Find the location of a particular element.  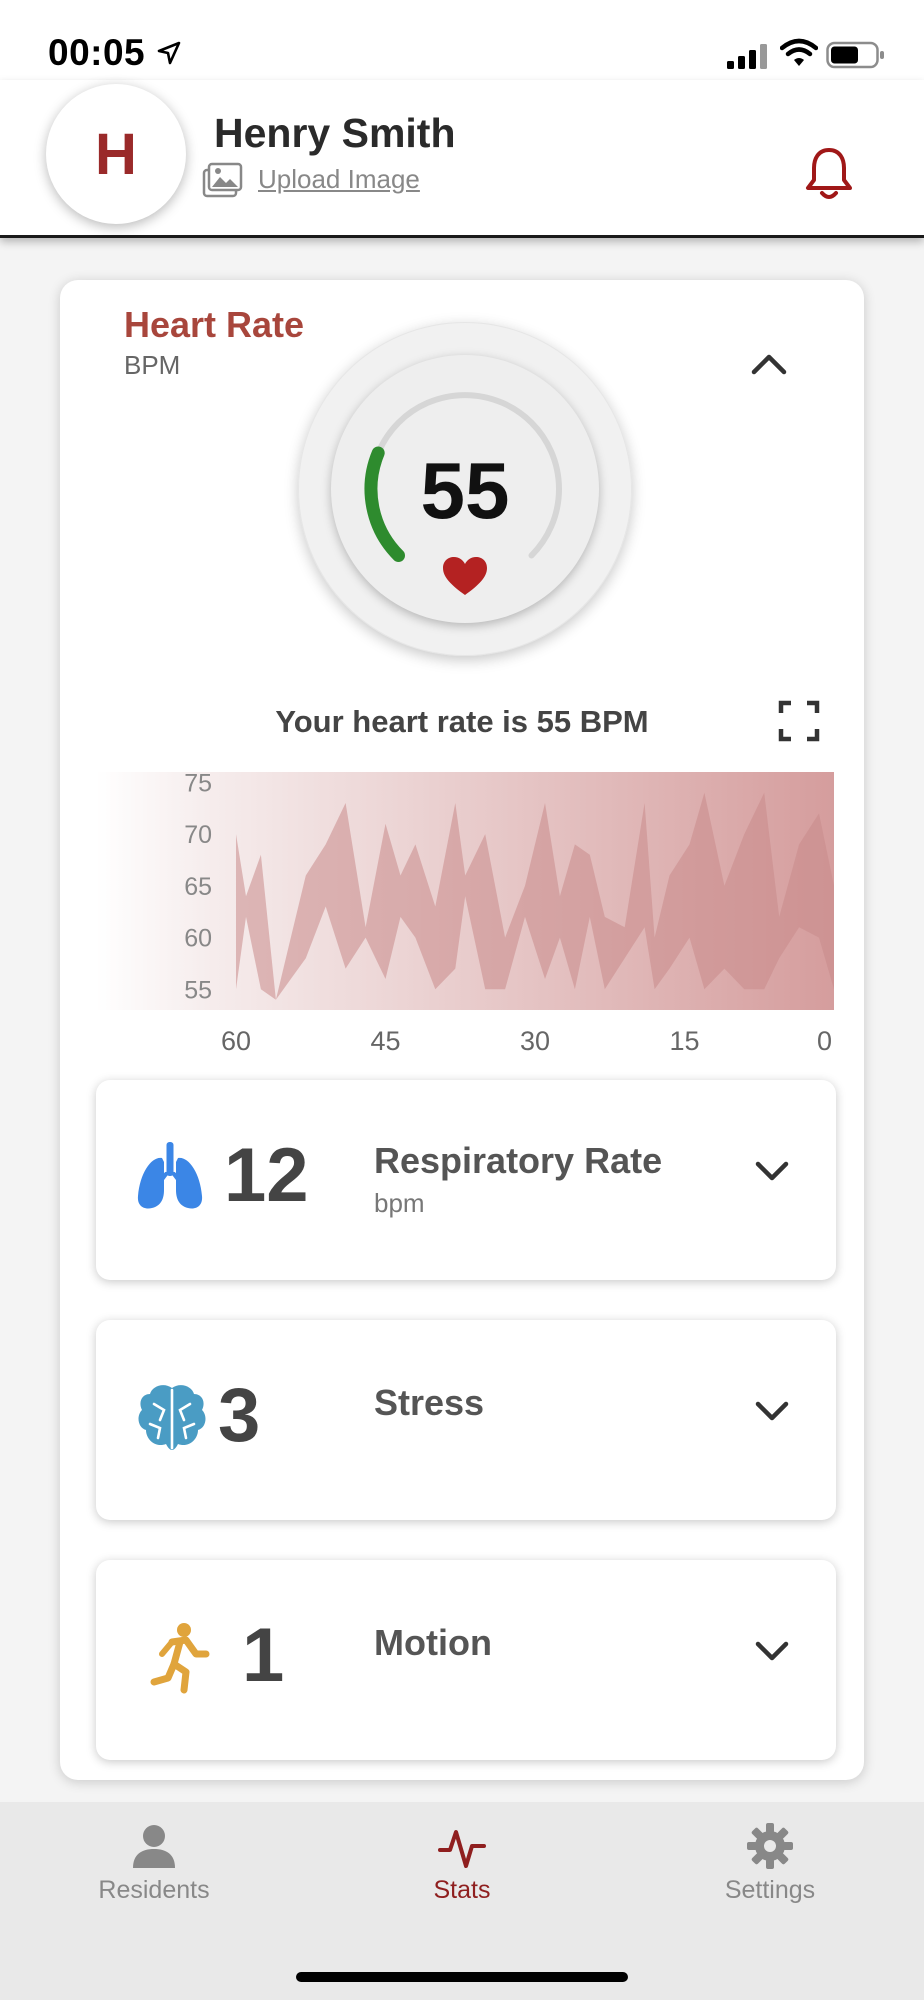

respiratory-rate-card: 12 Respiratory Rate bpm is located at coordinates (466, 1180).